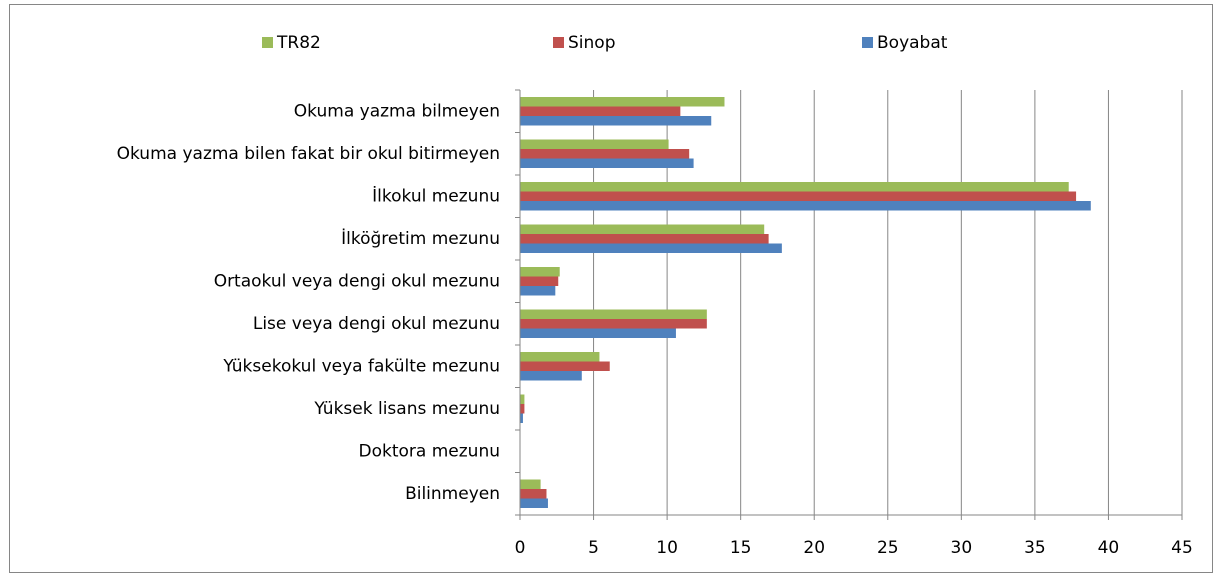 This screenshot has height=579, width=1223. What do you see at coordinates (397, 111) in the screenshot?
I see `y-tick-label: Okuma yazma bilmeyen` at bounding box center [397, 111].